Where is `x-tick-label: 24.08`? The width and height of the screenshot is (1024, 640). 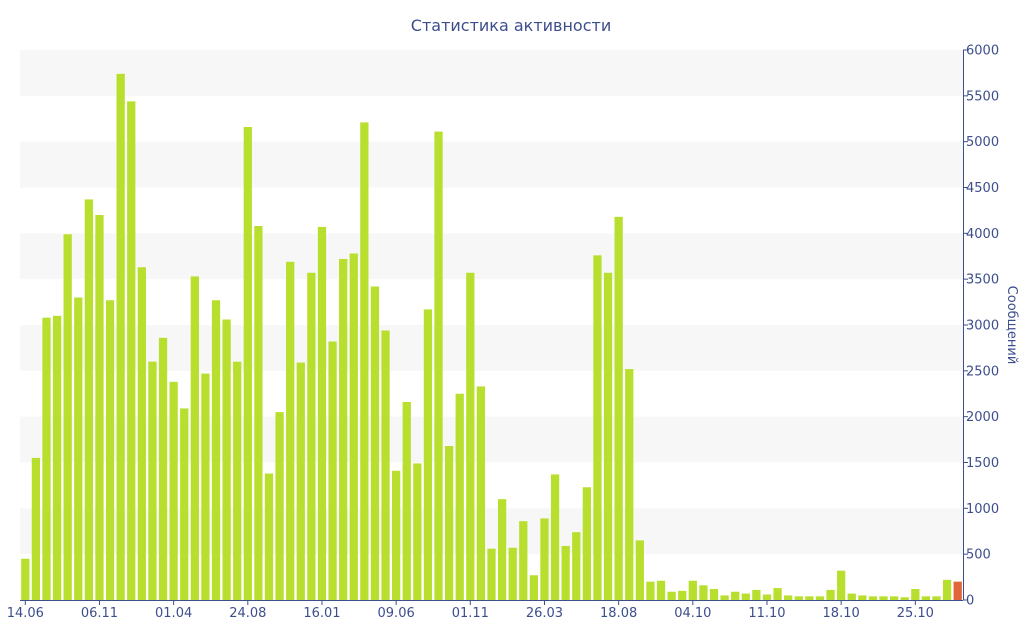
x-tick-label: 24.08 is located at coordinates (247, 613).